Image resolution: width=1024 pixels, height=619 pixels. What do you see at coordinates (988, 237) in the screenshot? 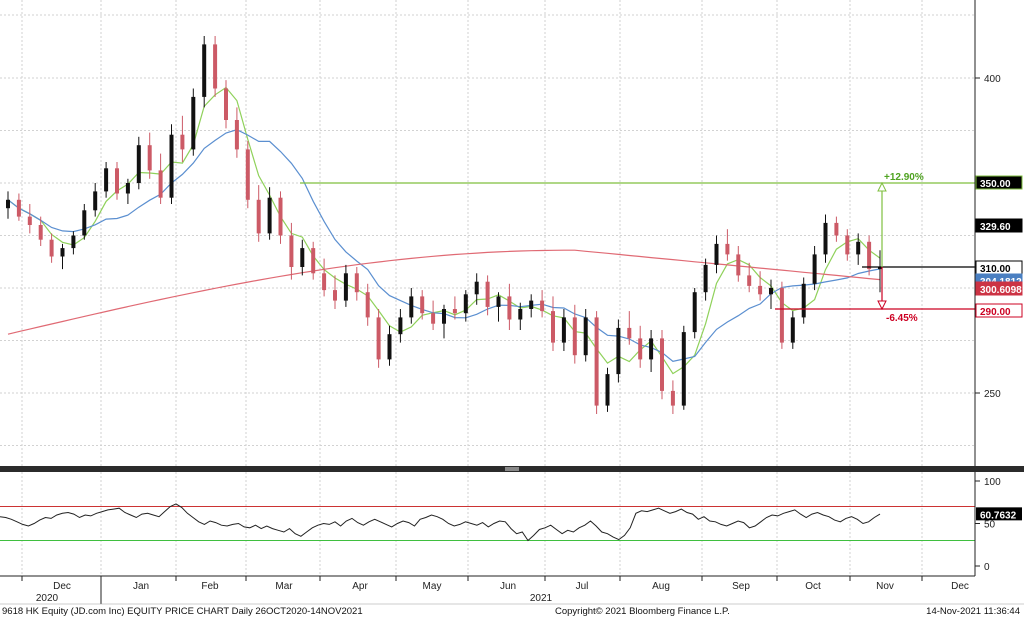
I see `price-axis-ticks: 400 250` at bounding box center [988, 237].